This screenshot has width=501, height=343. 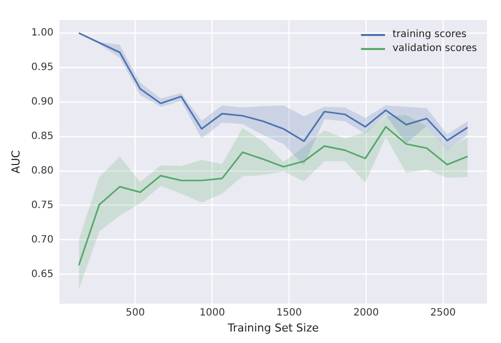 I want to click on x-axis-title: Training Set Size, so click(x=272, y=327).